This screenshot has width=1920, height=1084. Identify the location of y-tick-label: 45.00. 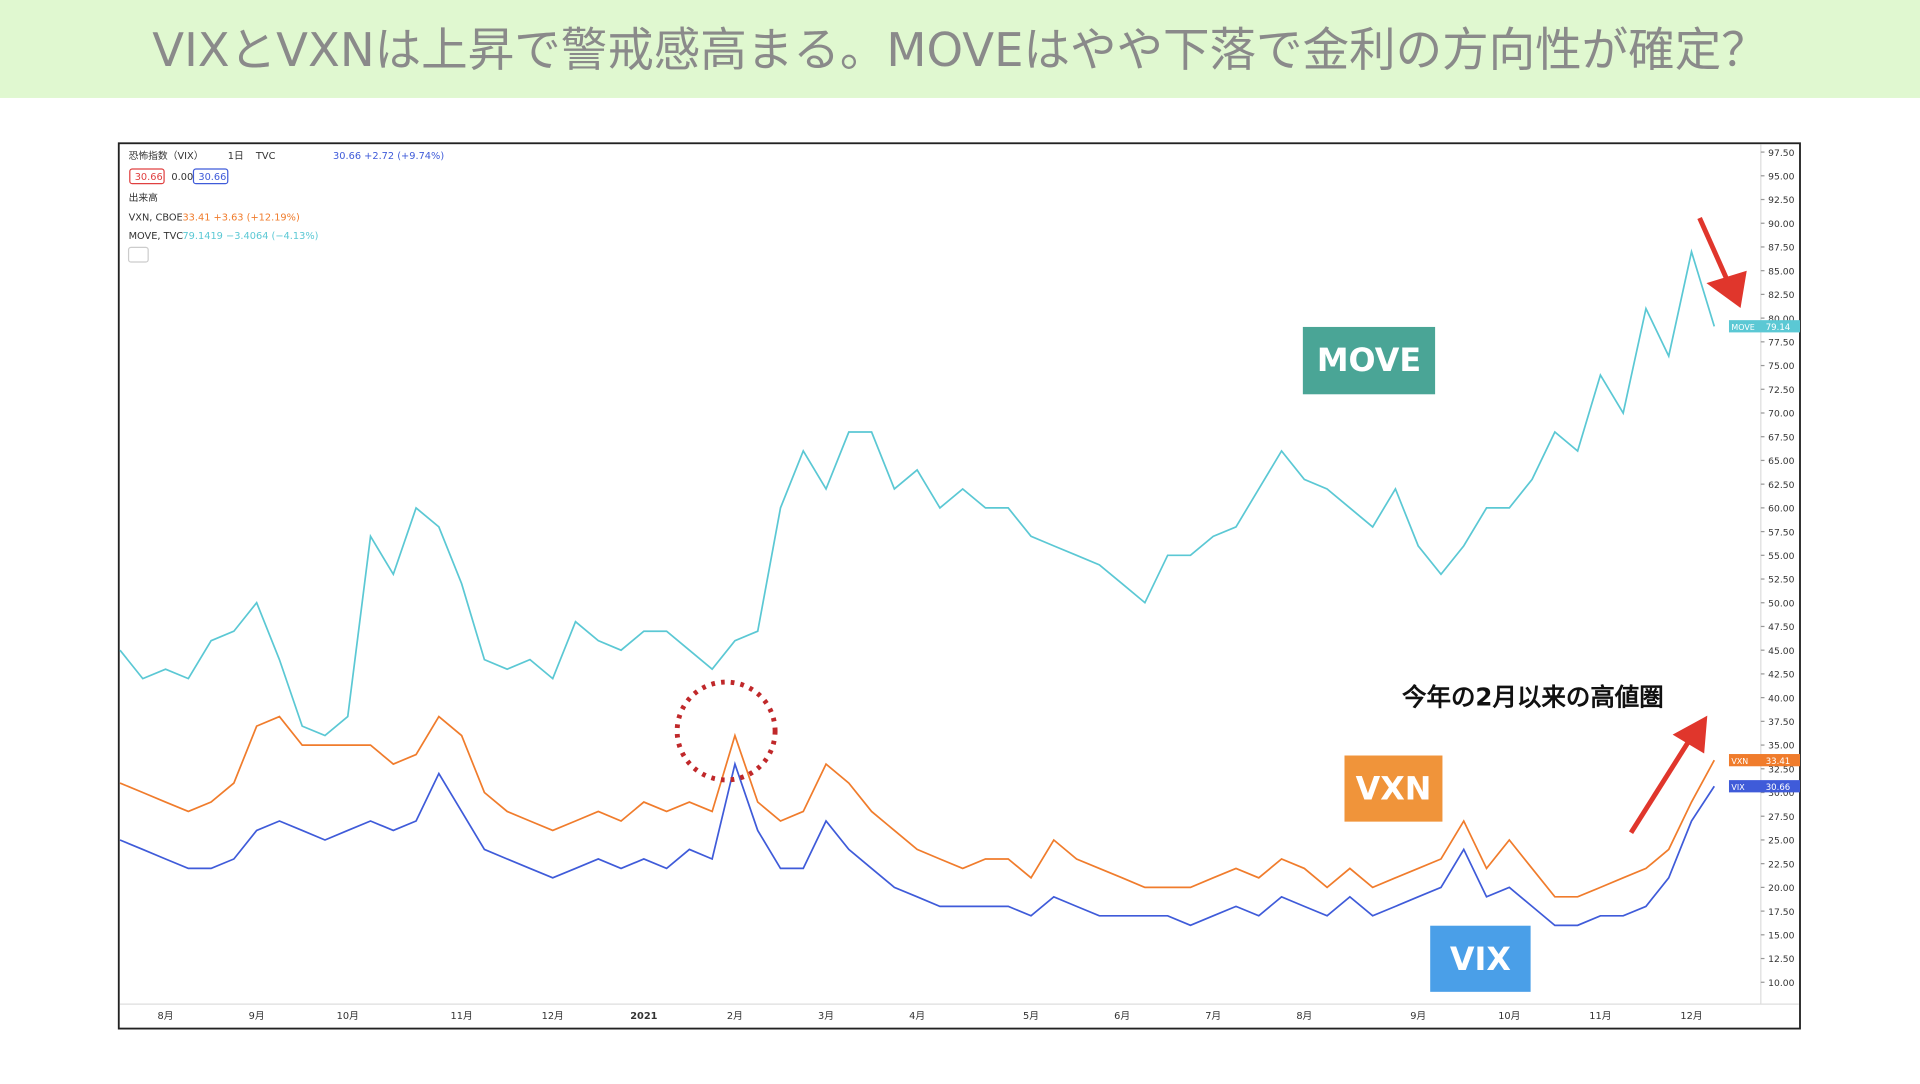
(1781, 651).